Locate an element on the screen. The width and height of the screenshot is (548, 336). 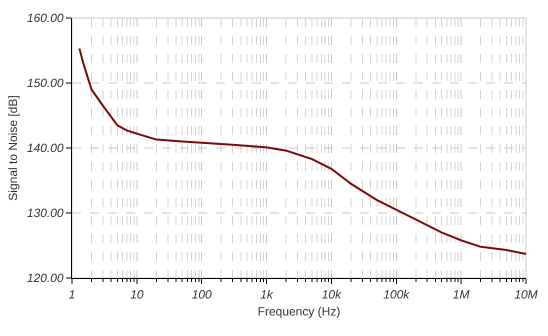
x-tick-label: 1k is located at coordinates (267, 294).